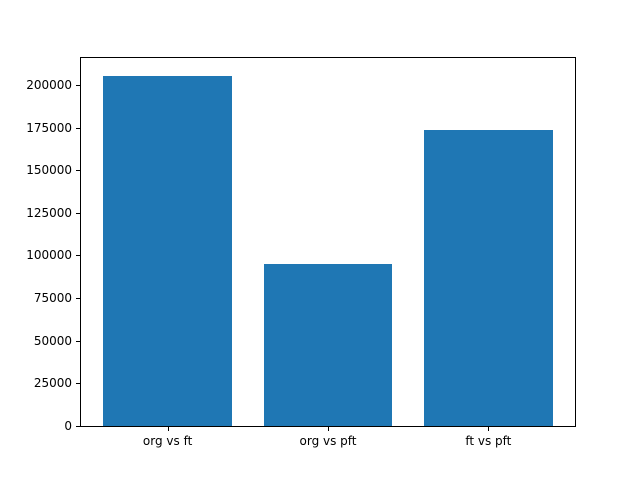  What do you see at coordinates (49, 255) in the screenshot?
I see `y-tick-label: 100000` at bounding box center [49, 255].